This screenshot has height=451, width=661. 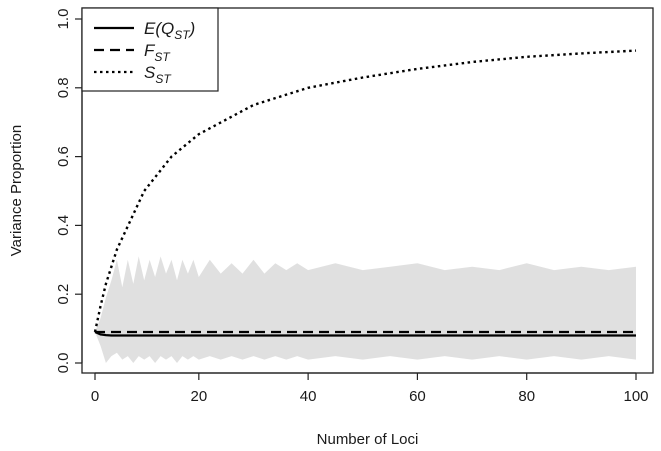 What do you see at coordinates (370, 388) in the screenshot?
I see `x-axis: 0 20 40 60 80 100` at bounding box center [370, 388].